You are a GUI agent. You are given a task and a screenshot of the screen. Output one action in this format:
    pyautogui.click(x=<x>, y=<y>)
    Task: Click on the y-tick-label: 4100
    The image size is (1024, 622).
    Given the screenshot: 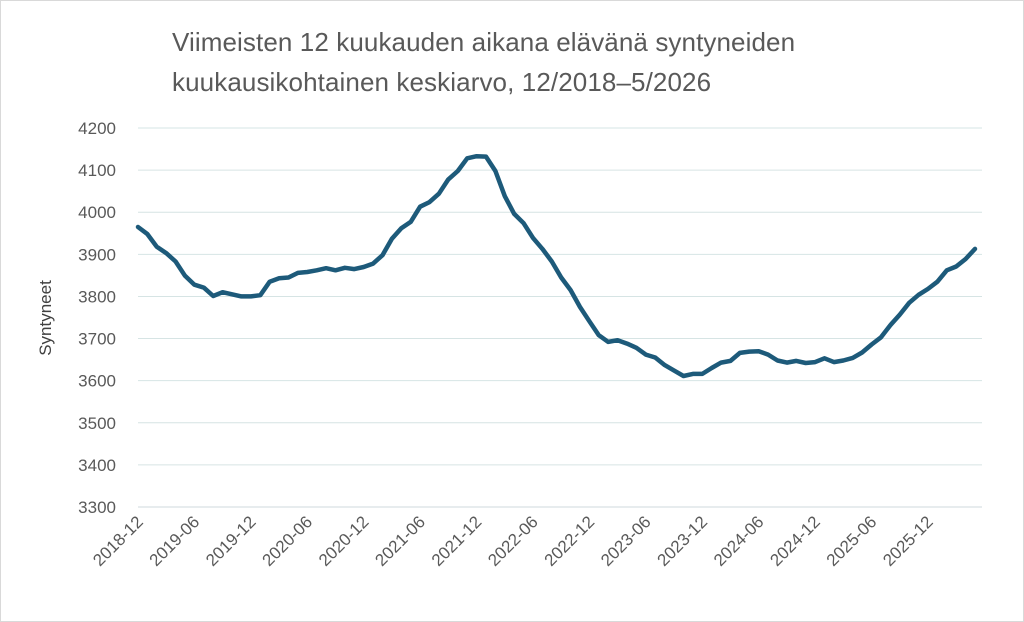 What is the action you would take?
    pyautogui.click(x=97, y=170)
    